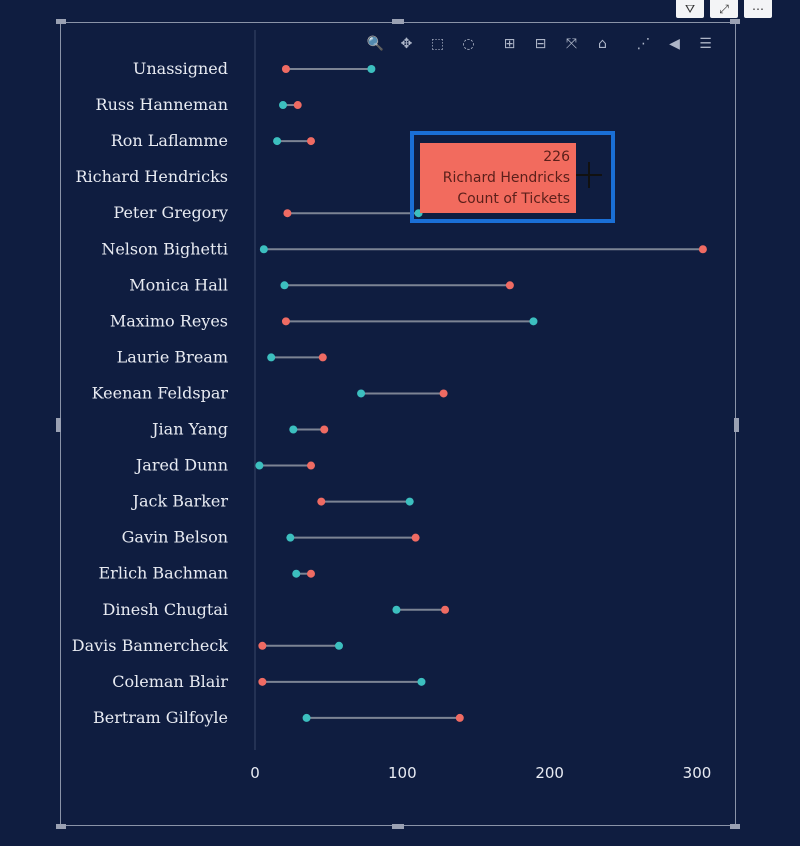 The image size is (800, 846). I want to click on category-label: Coleman Blair, so click(170, 681).